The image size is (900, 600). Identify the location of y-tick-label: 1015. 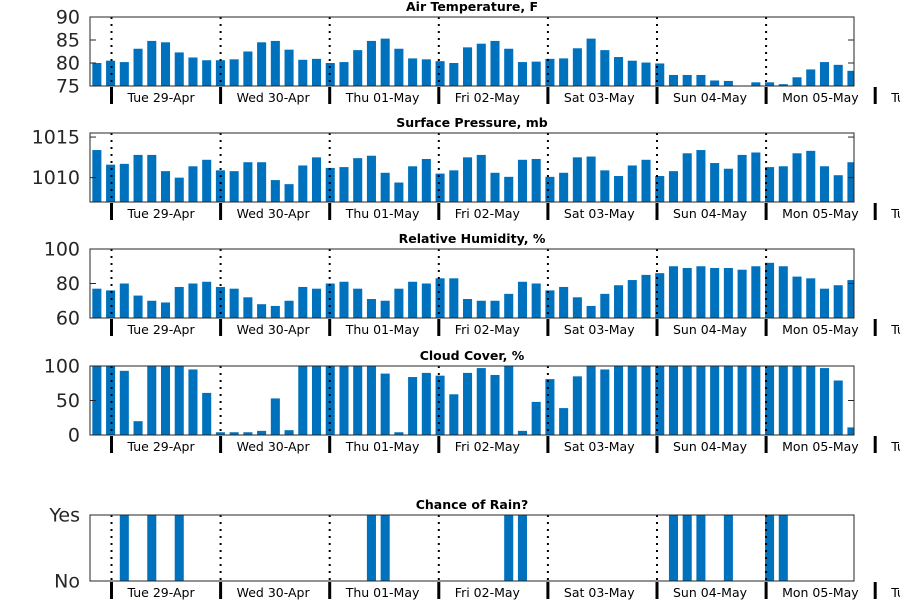
(56, 138).